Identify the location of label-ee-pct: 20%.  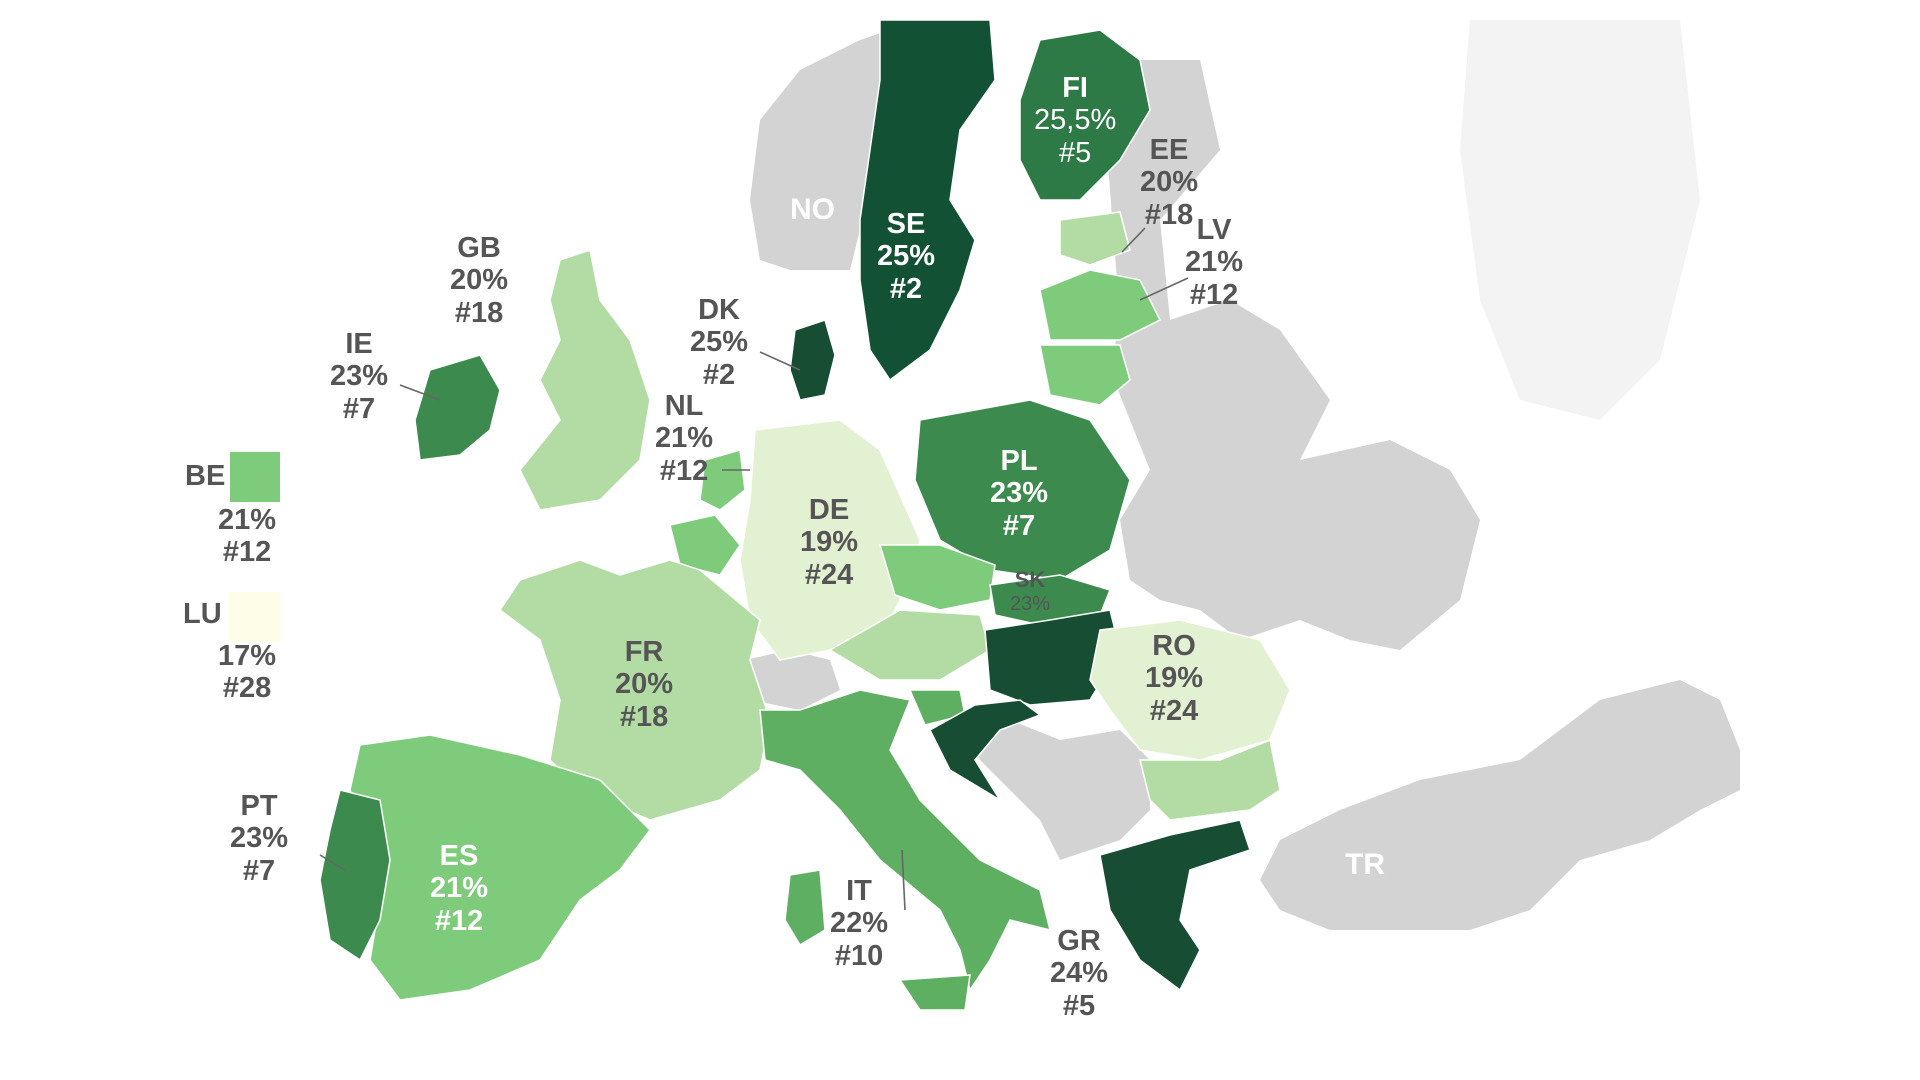
(1169, 182).